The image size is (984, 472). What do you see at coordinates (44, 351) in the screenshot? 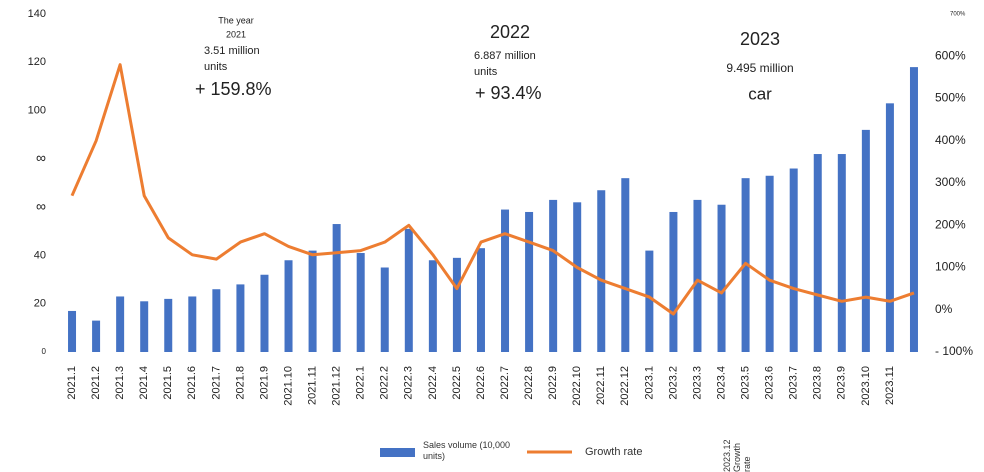
I see `y-tick-label: 0` at bounding box center [44, 351].